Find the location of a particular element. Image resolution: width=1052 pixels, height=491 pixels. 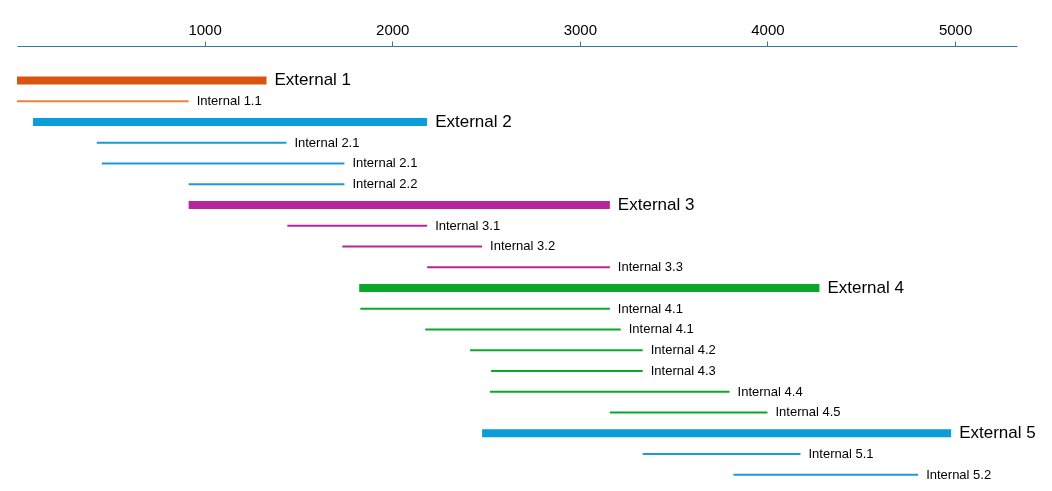

y-tick-label: Internal 2.2 is located at coordinates (385, 184).